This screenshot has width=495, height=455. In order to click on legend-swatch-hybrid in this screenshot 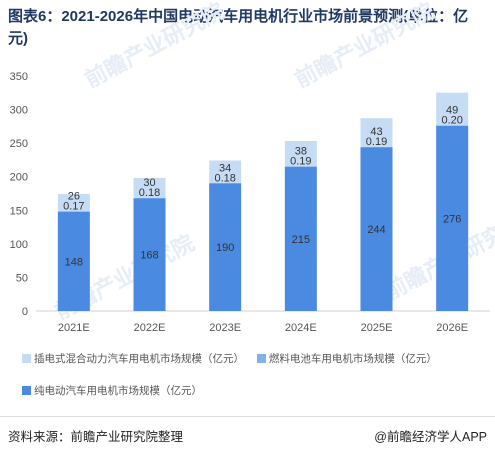, I will do `click(26, 358)`.